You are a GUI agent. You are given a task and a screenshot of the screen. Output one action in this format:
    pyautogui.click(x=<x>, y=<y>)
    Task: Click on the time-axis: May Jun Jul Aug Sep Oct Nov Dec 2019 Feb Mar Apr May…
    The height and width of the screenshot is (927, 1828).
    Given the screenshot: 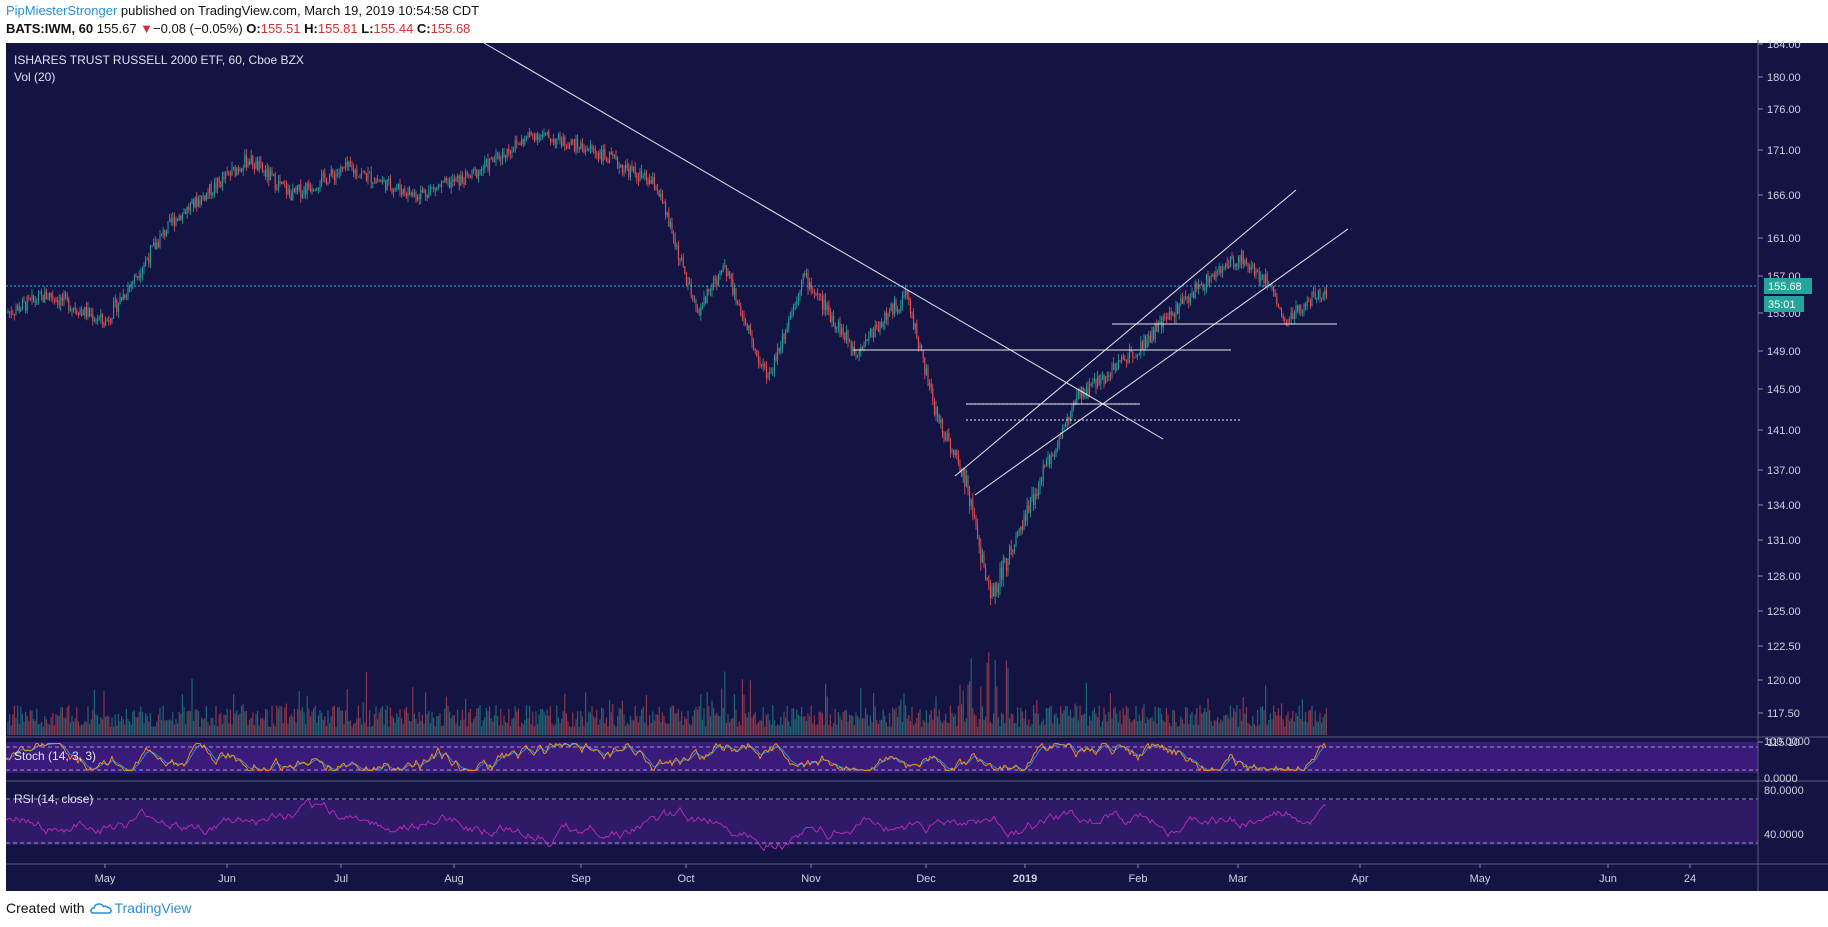 What is the action you would take?
    pyautogui.click(x=896, y=874)
    